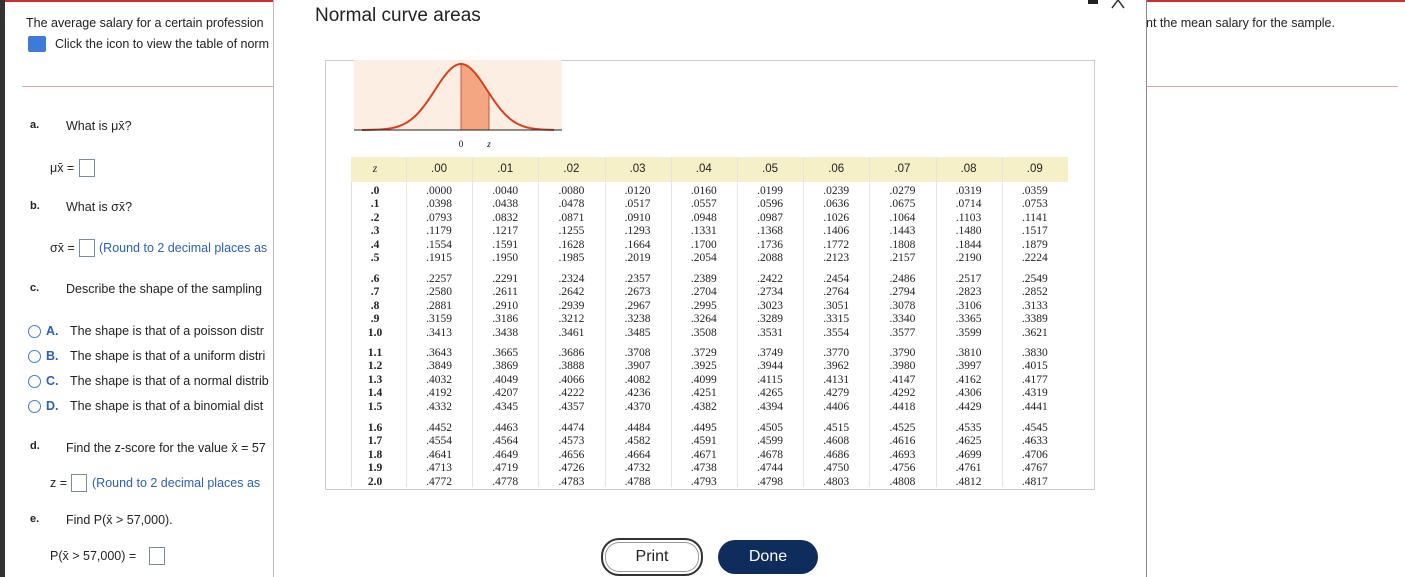 The width and height of the screenshot is (1405, 577). I want to click on print-button: Print, so click(652, 557).